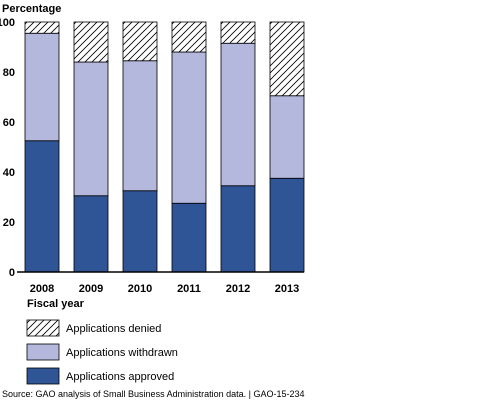  What do you see at coordinates (9, 123) in the screenshot?
I see `y-tick-label: 60` at bounding box center [9, 123].